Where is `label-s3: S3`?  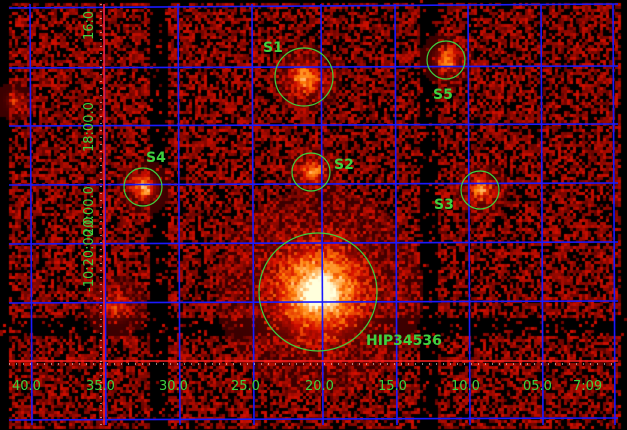 label-s3: S3 is located at coordinates (444, 205).